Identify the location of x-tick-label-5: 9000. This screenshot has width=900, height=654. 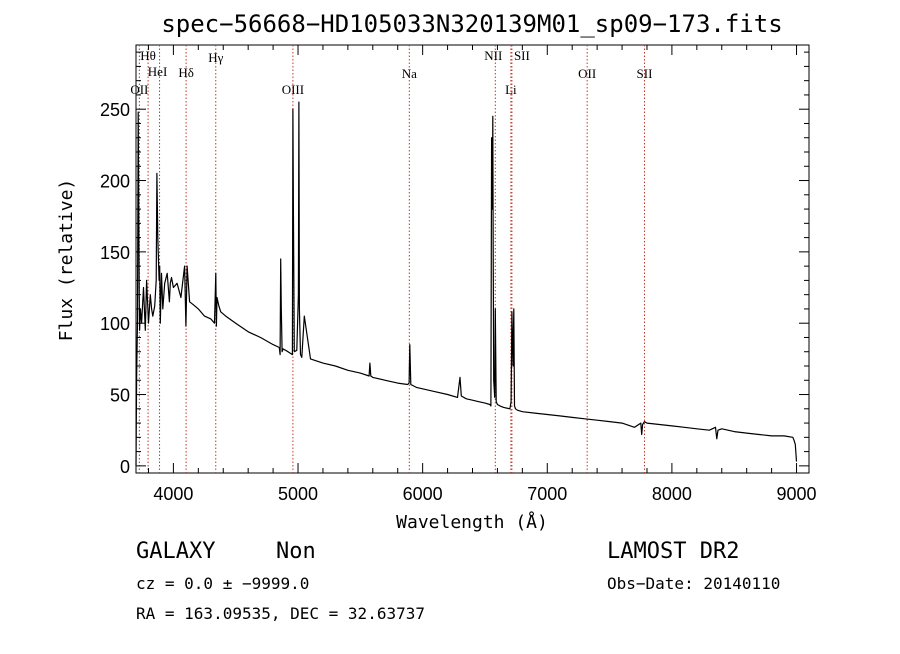
(797, 494).